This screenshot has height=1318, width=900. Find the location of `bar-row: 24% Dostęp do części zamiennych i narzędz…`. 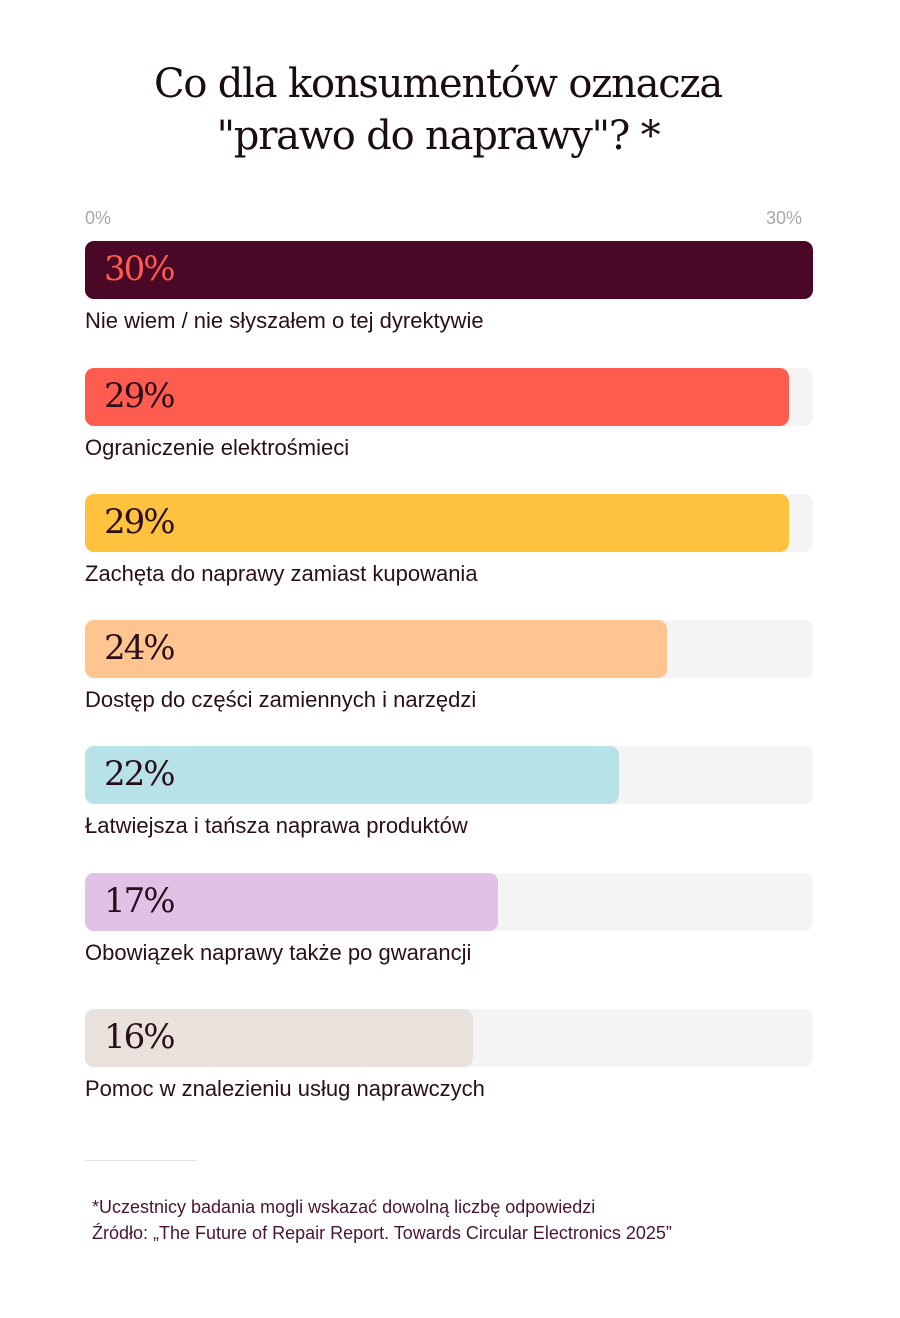

bar-row: 24% Dostęp do części zamiennych i narzędz… is located at coordinates (449, 670).